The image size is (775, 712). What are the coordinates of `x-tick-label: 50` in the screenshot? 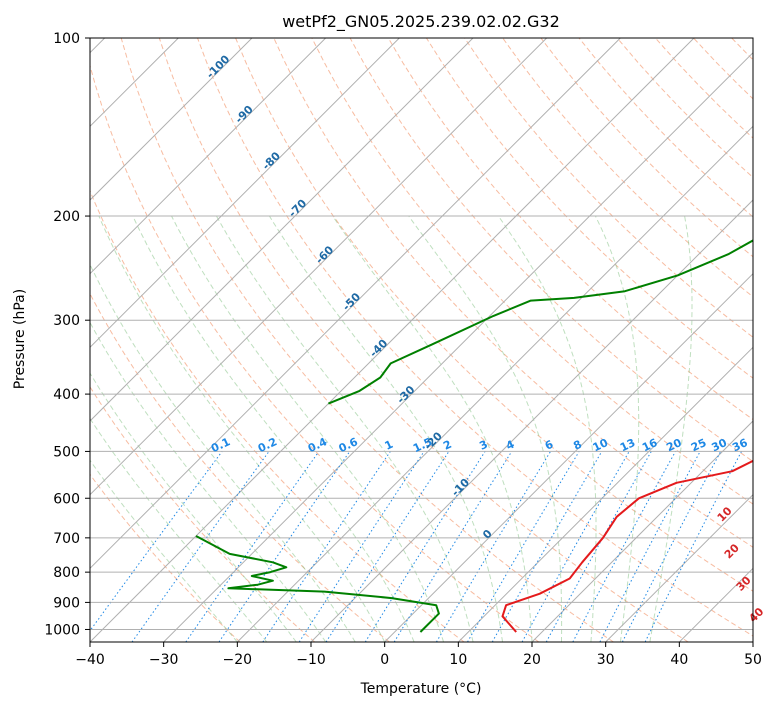 It's located at (753, 660).